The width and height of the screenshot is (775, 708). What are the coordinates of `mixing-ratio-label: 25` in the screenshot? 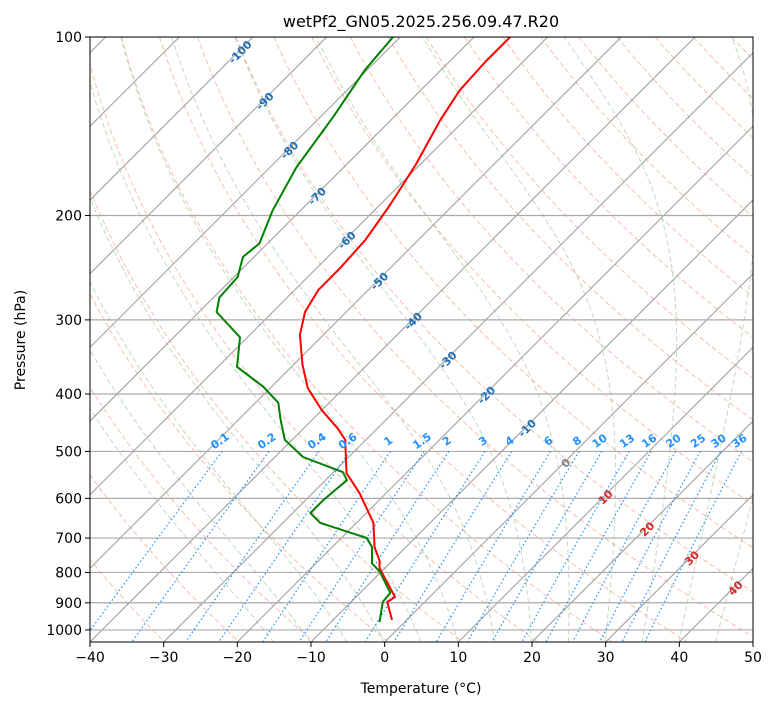 It's located at (698, 440).